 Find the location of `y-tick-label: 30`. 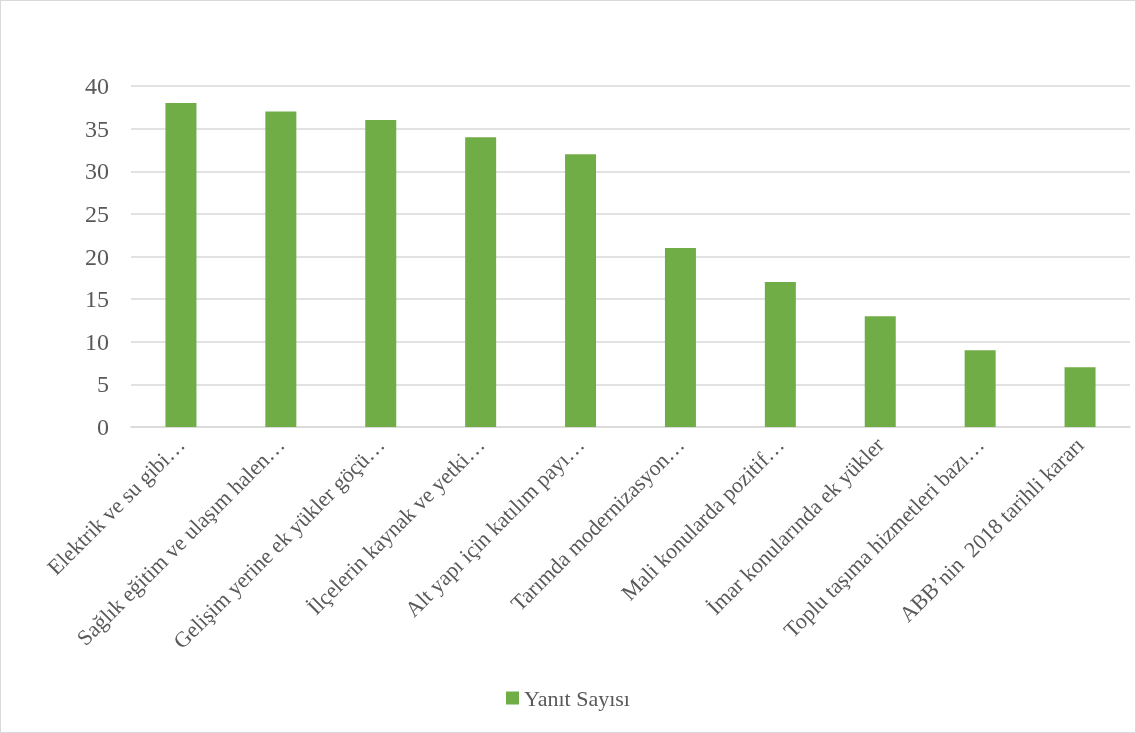

y-tick-label: 30 is located at coordinates (97, 171).